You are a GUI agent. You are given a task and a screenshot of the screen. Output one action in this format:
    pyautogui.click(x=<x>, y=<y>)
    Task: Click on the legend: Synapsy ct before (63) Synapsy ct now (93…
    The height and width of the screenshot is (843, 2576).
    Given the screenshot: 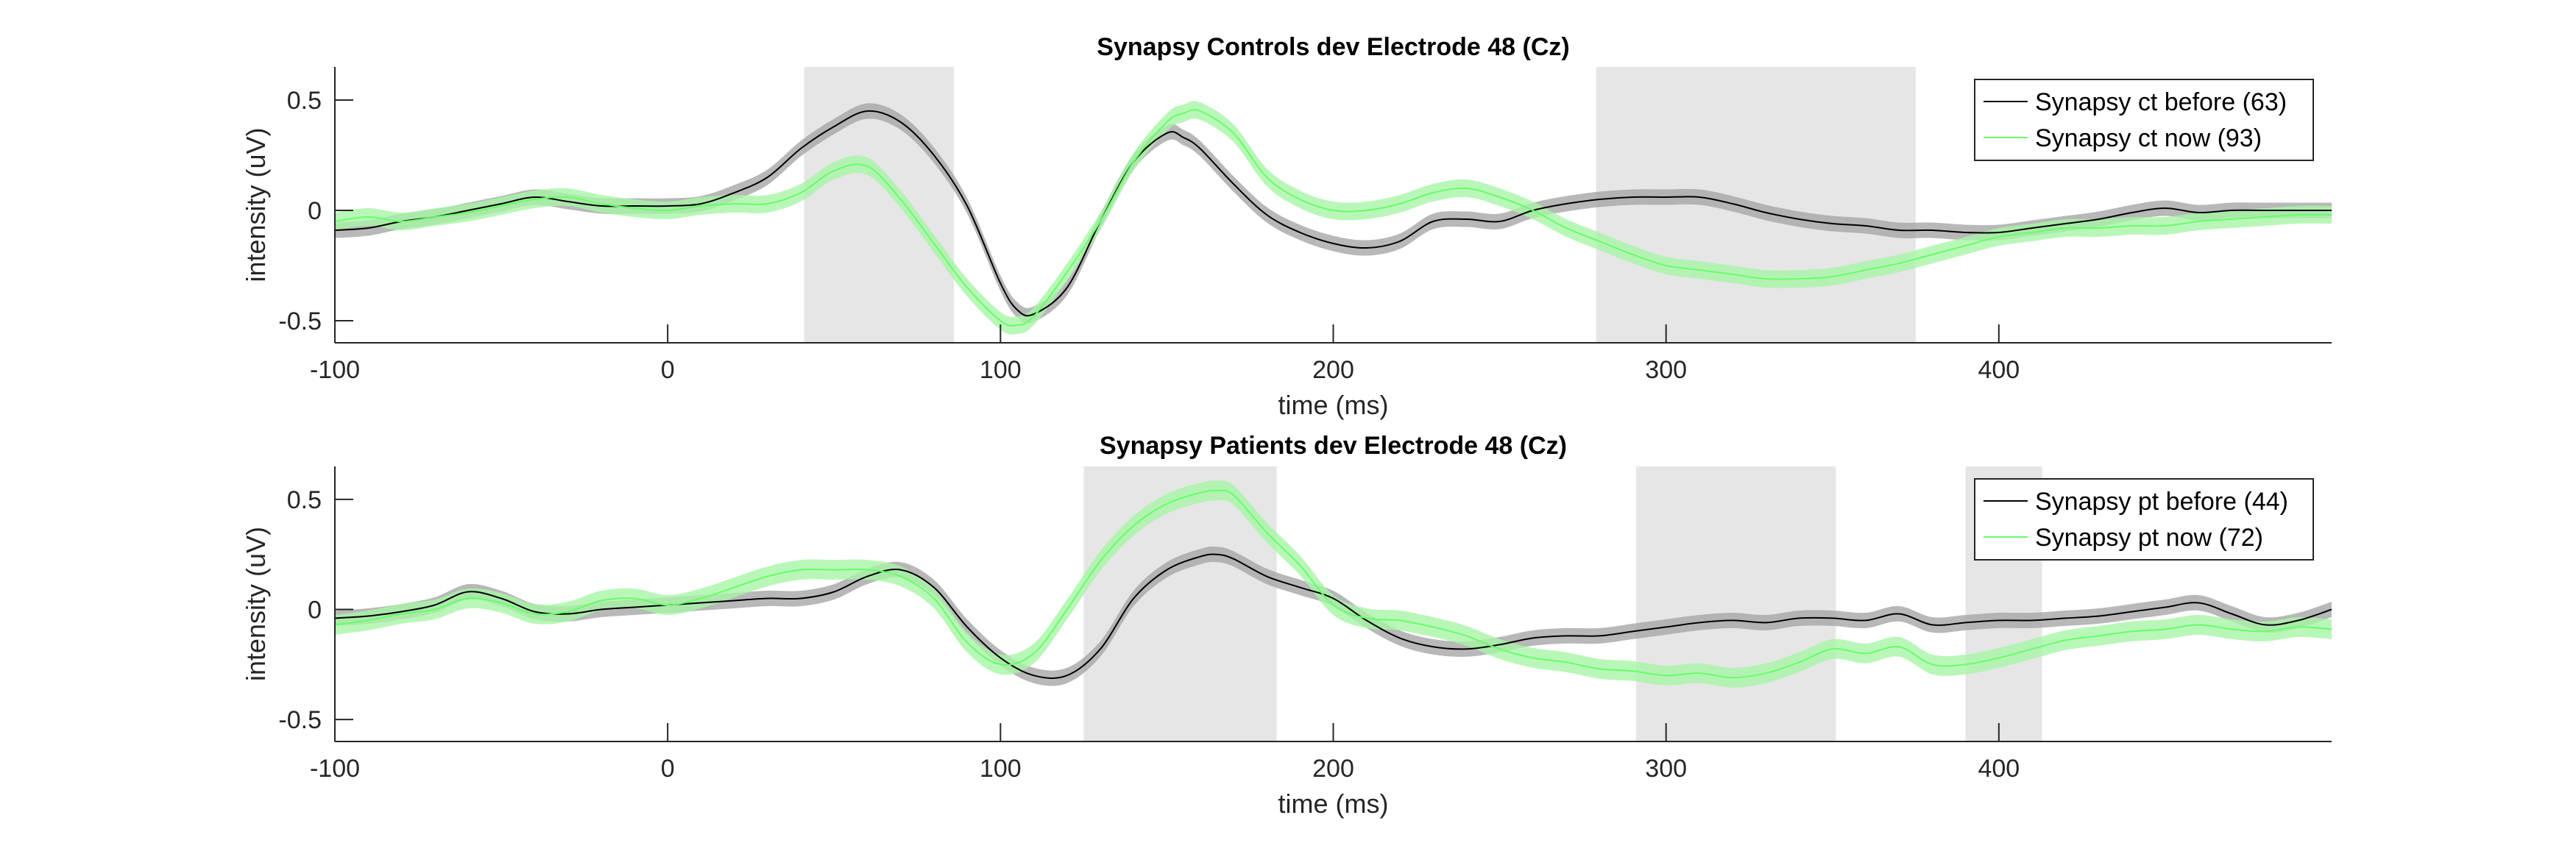 What is the action you would take?
    pyautogui.click(x=2144, y=120)
    